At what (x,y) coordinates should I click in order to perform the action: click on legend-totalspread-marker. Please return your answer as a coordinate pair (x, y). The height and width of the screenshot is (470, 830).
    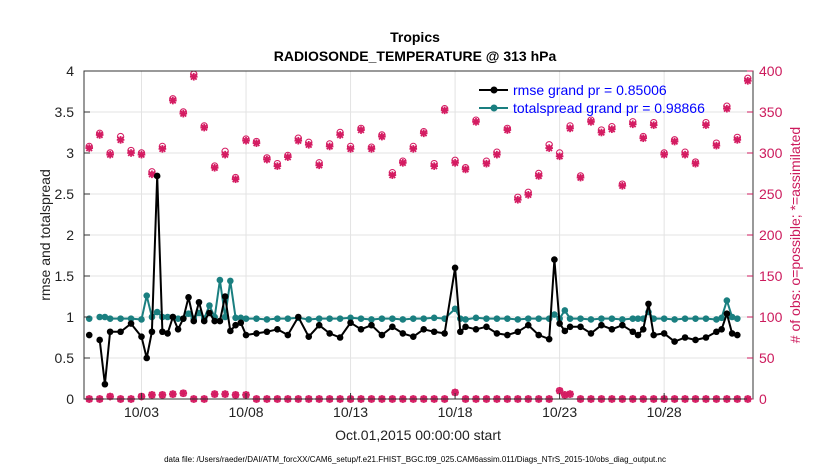
    Looking at the image, I should click on (494, 108).